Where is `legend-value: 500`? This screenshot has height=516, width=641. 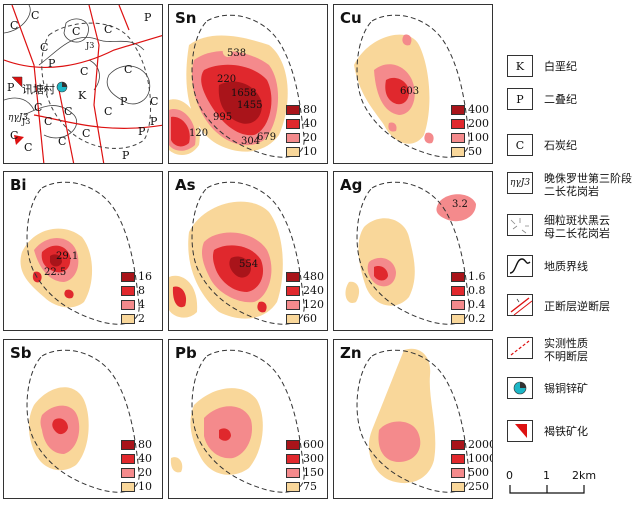 legend-value: 500 is located at coordinates (478, 472).